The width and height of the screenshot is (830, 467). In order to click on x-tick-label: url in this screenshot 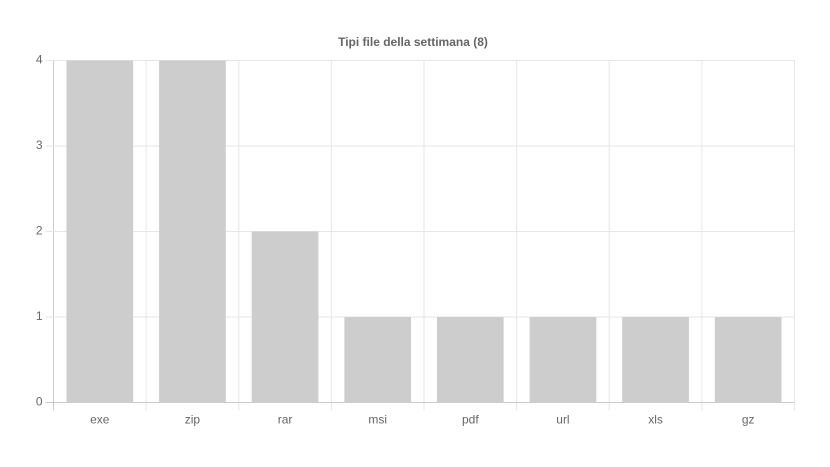, I will do `click(562, 420)`.